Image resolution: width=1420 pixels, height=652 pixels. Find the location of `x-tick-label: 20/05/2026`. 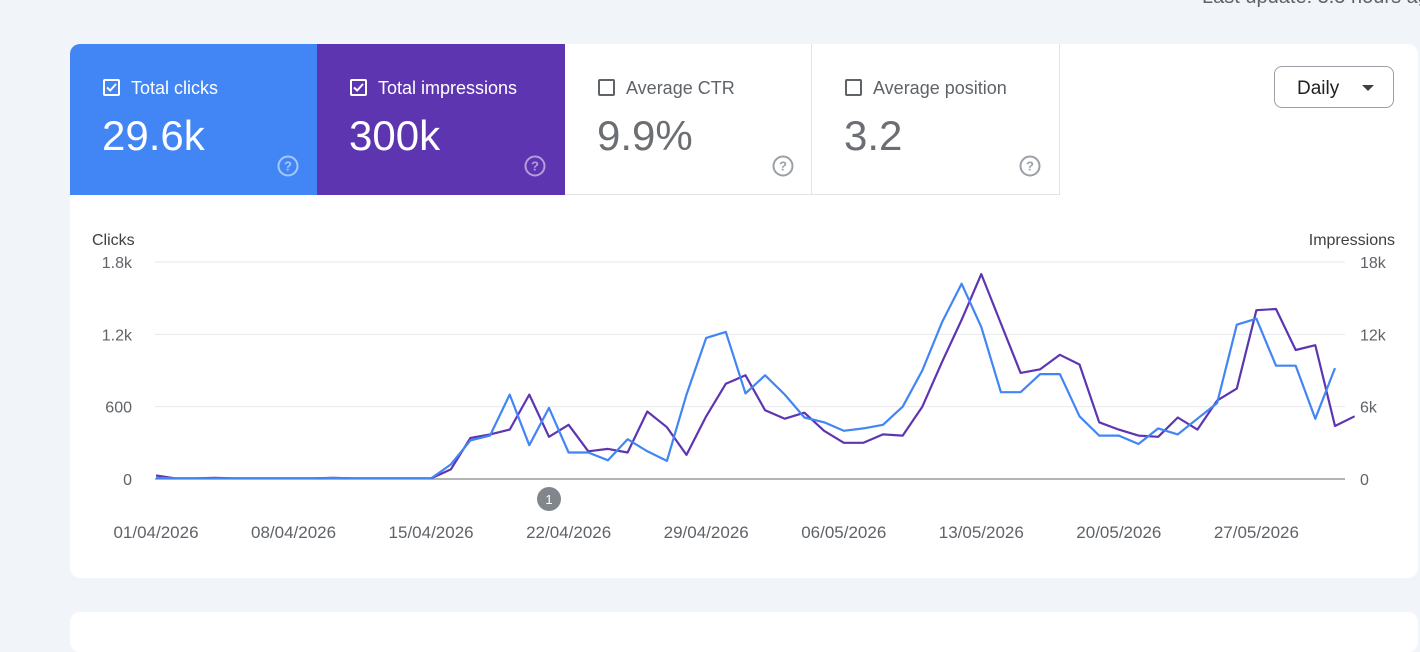

x-tick-label: 20/05/2026 is located at coordinates (1118, 532).